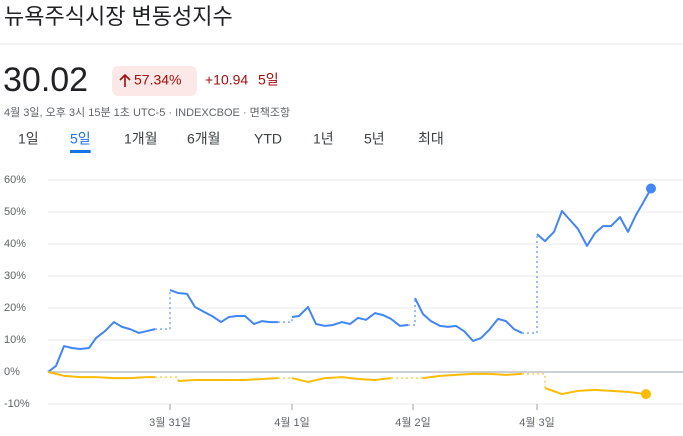 The height and width of the screenshot is (436, 683). I want to click on y-tick-label: -10%, so click(17, 404).